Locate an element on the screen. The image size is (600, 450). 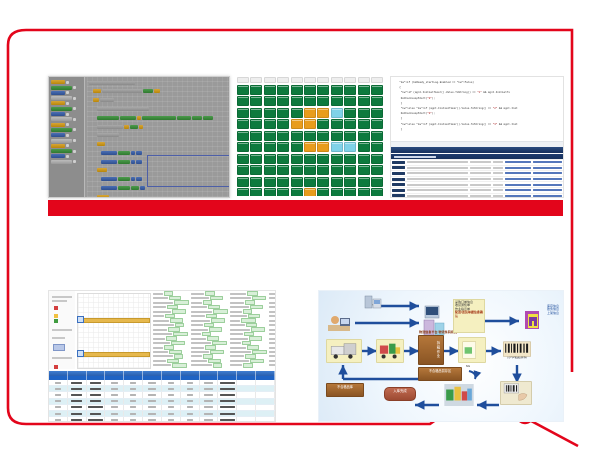
flow-node-server is located at coordinates (533, 321).